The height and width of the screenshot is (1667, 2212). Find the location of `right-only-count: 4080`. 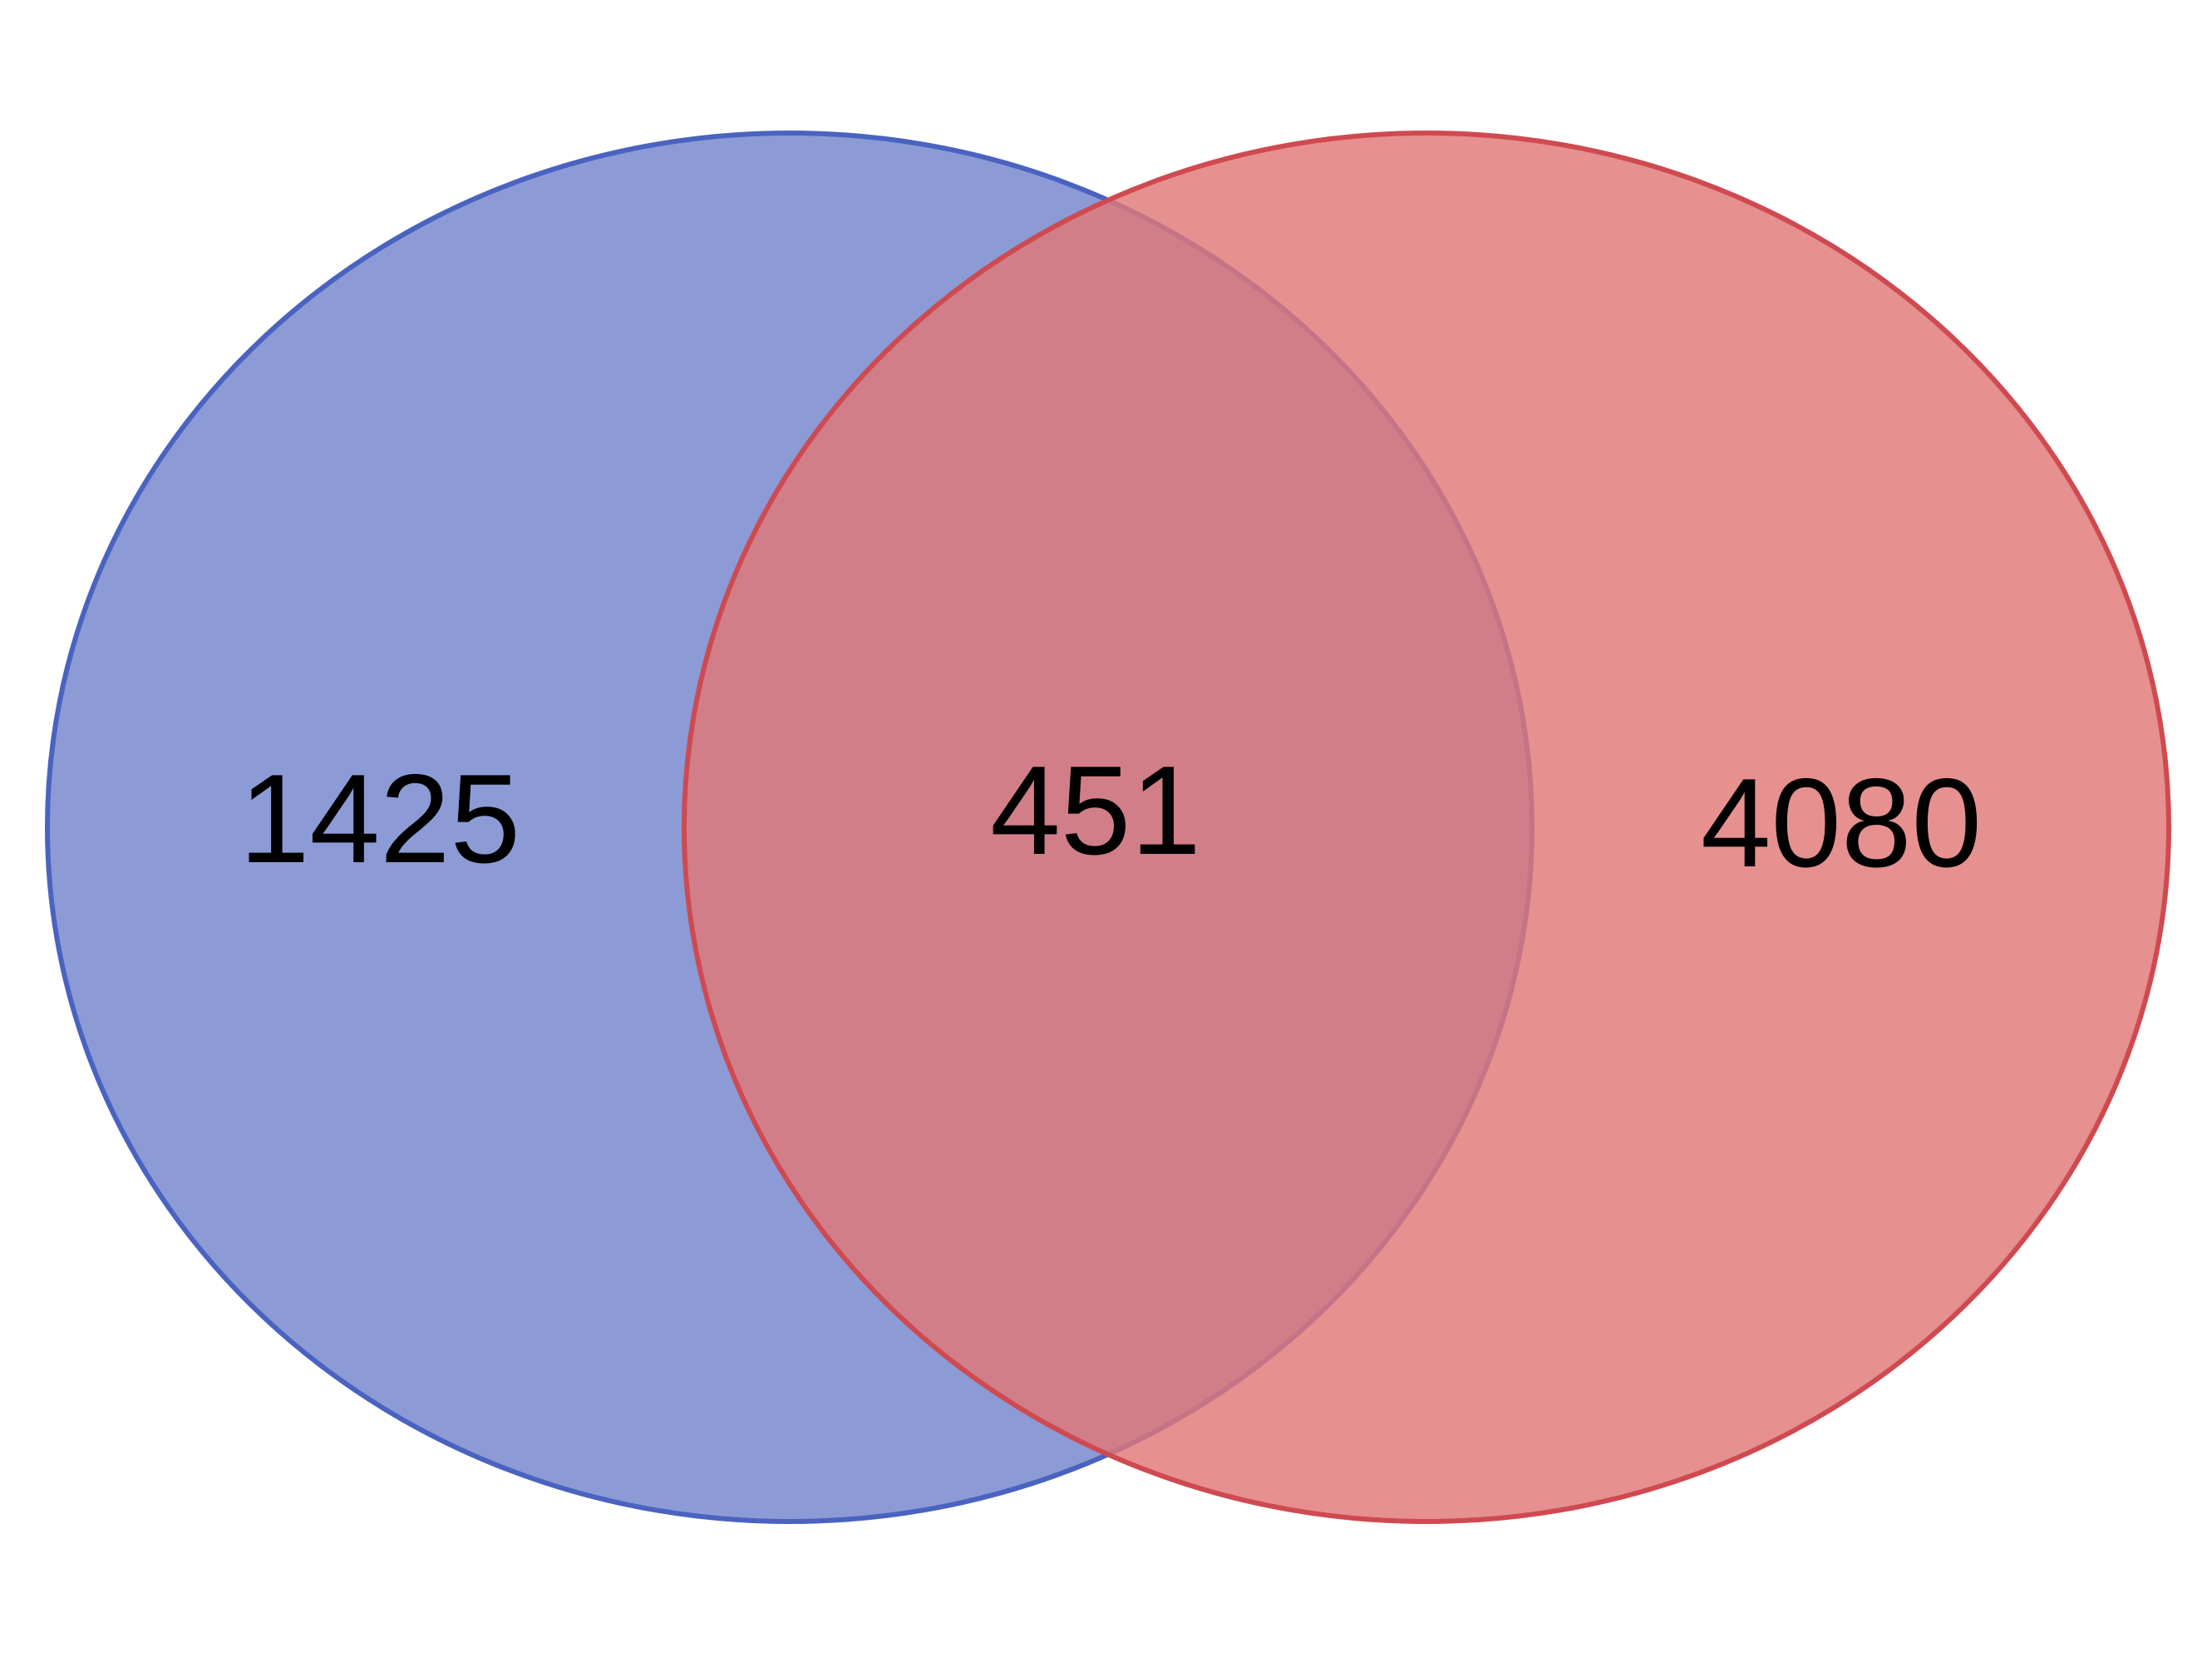

right-only-count: 4080 is located at coordinates (1841, 823).